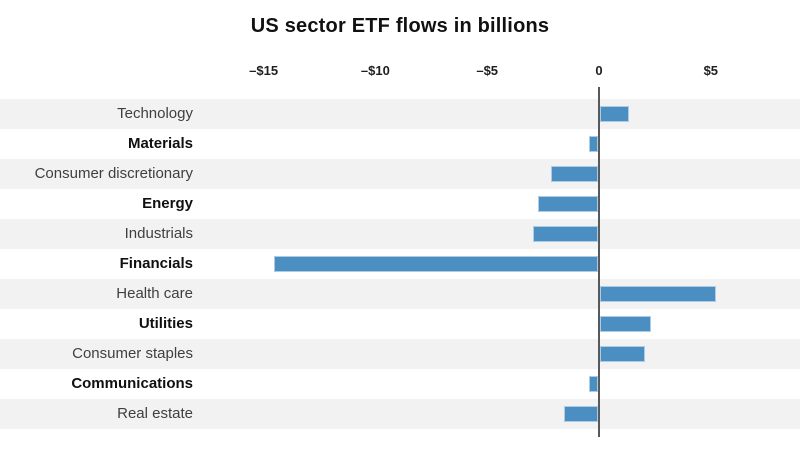 Image resolution: width=800 pixels, height=454 pixels. Describe the element at coordinates (599, 262) in the screenshot. I see `zero-axis-line` at that location.